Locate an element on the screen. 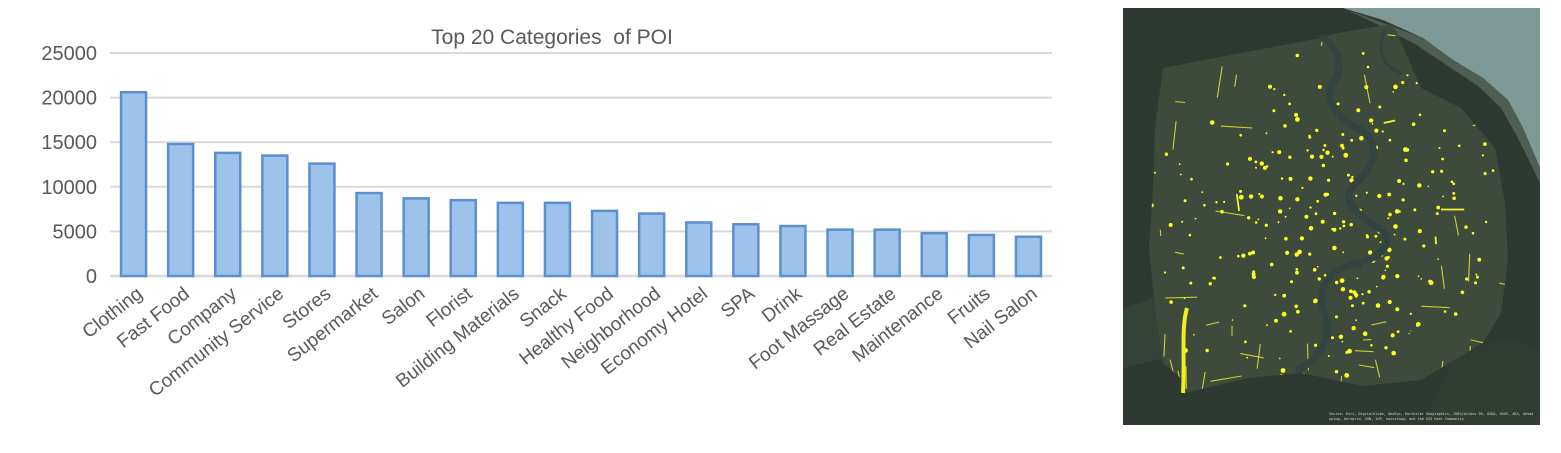 This screenshot has width=1561, height=453. y-tick-label: 15000 is located at coordinates (69, 143).